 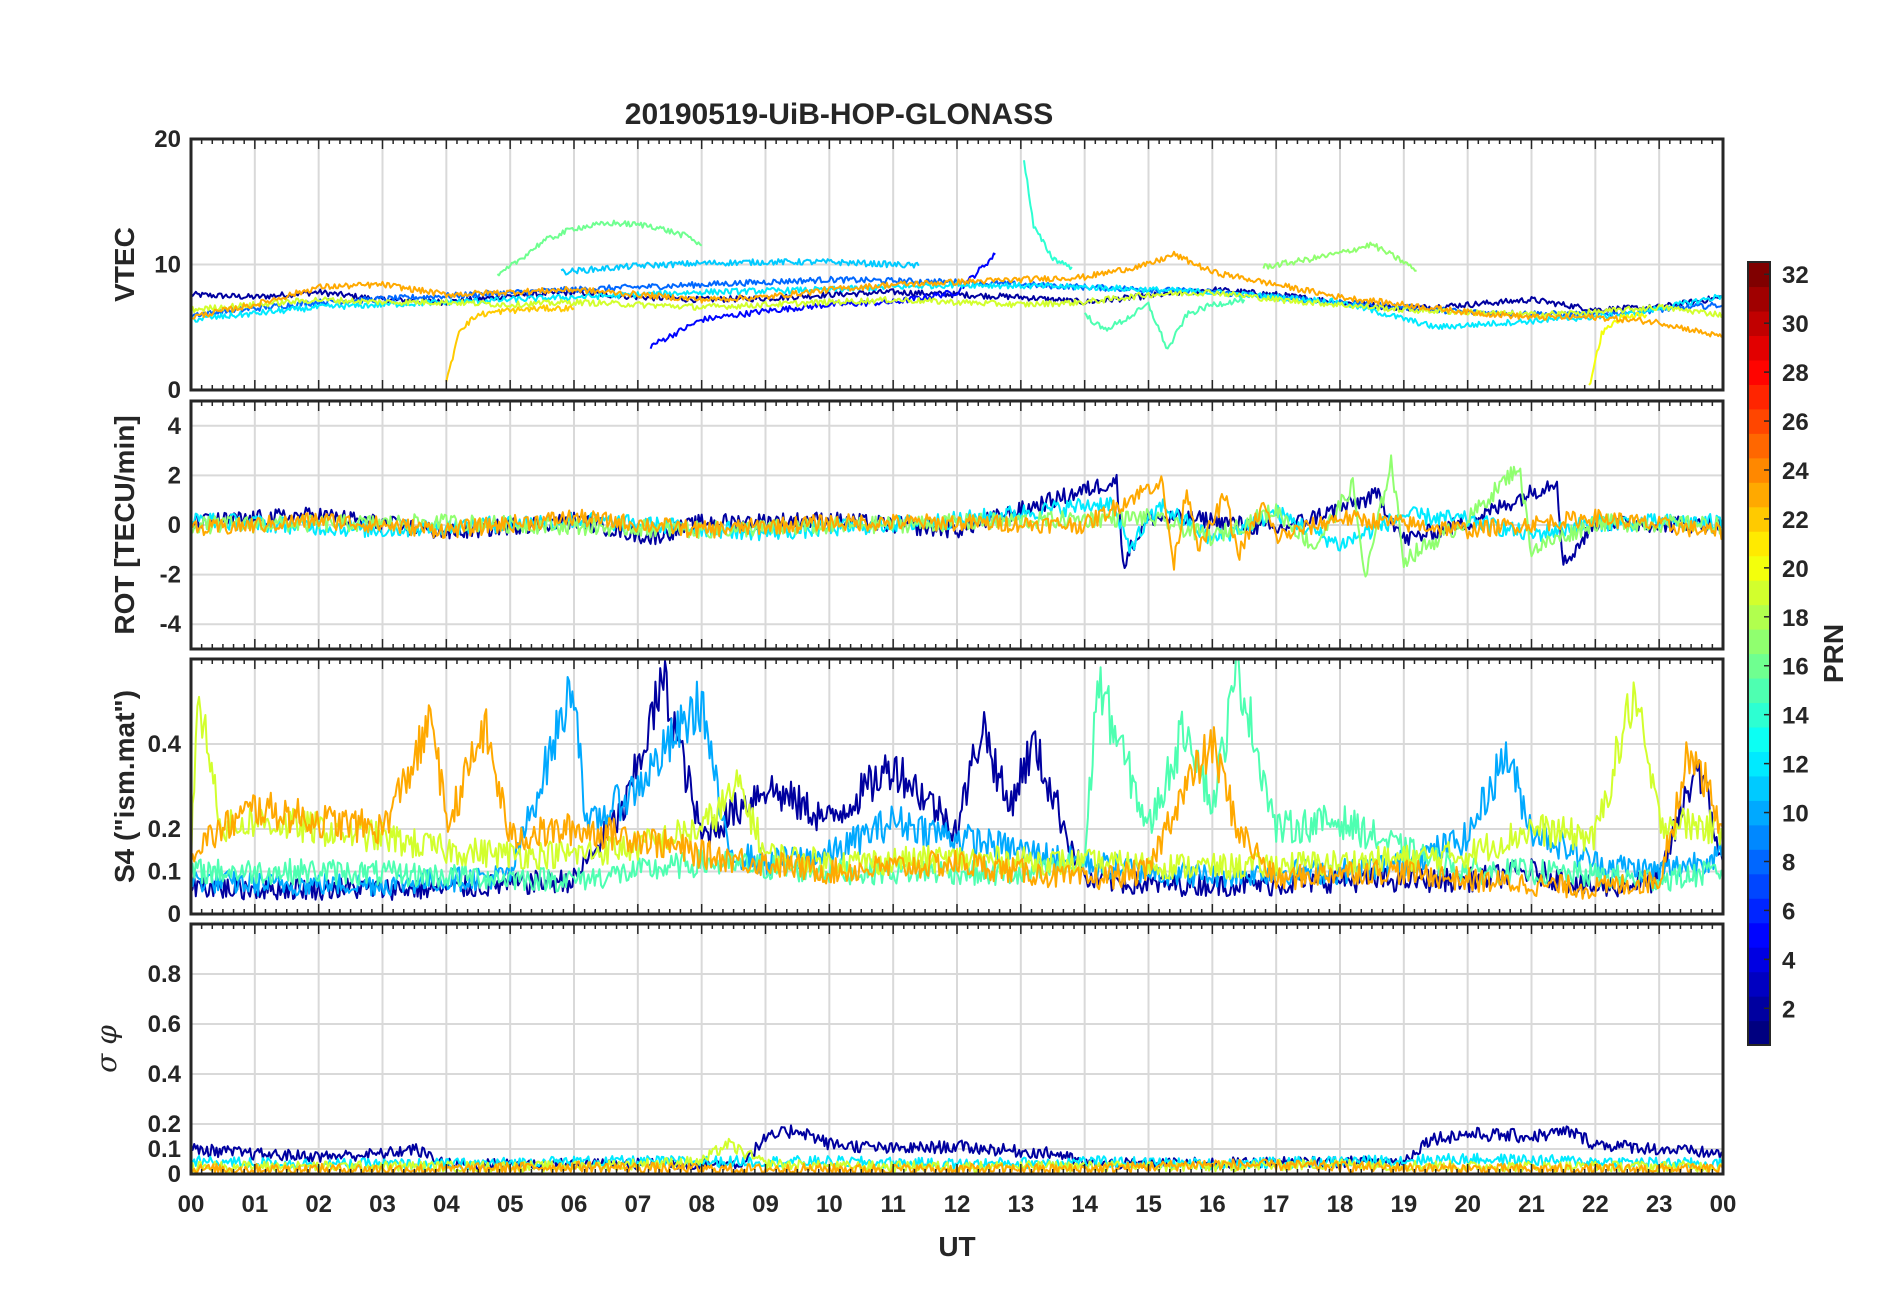 What do you see at coordinates (1795, 324) in the screenshot?
I see `colorbar-tick-label: 30` at bounding box center [1795, 324].